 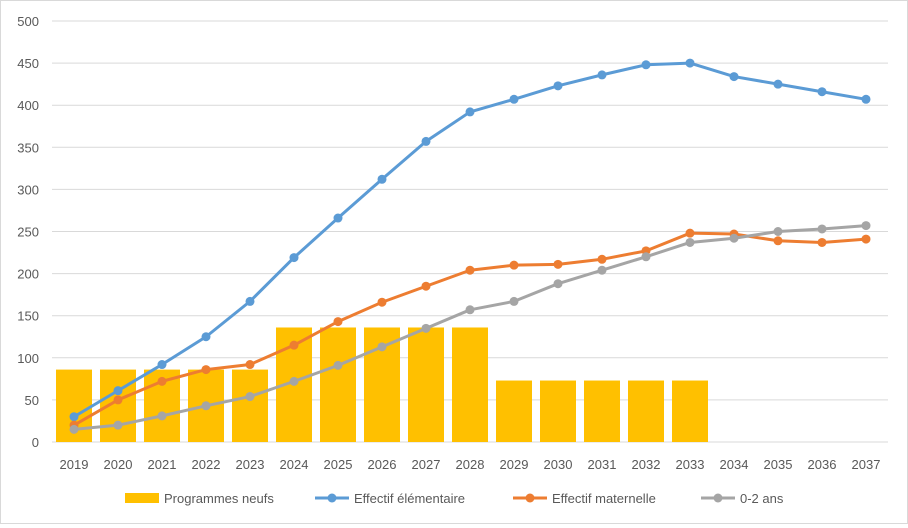 What do you see at coordinates (866, 464) in the screenshot?
I see `x-tick-label: 2037` at bounding box center [866, 464].